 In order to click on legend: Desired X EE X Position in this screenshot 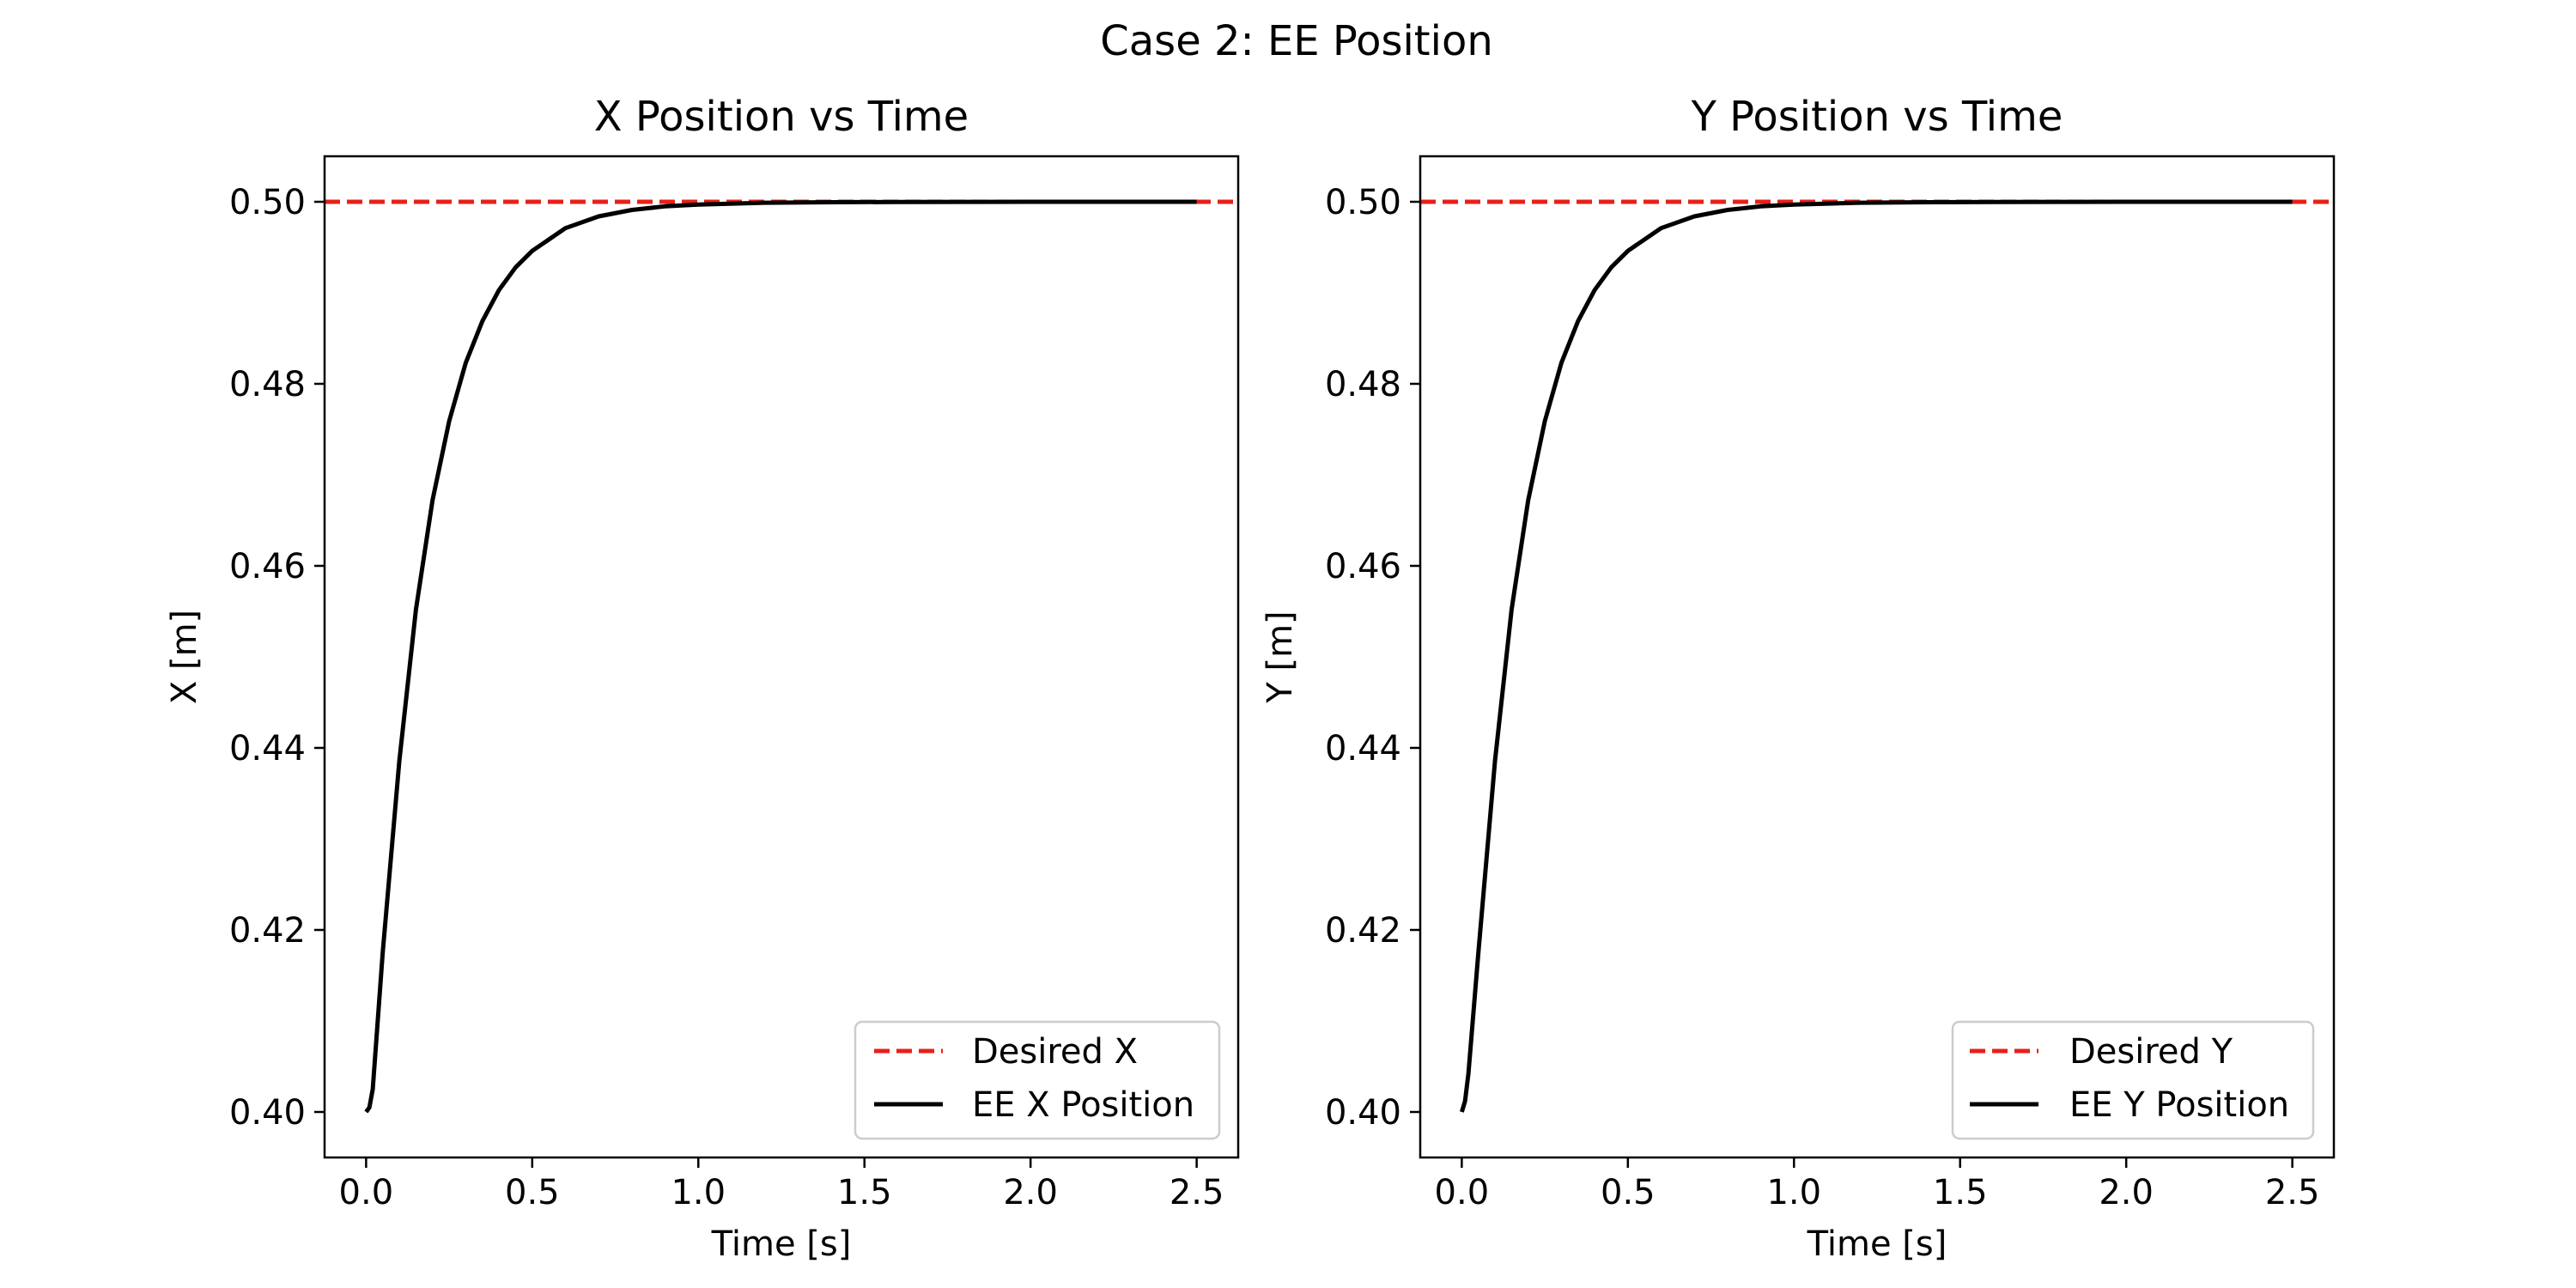, I will do `click(1038, 1080)`.